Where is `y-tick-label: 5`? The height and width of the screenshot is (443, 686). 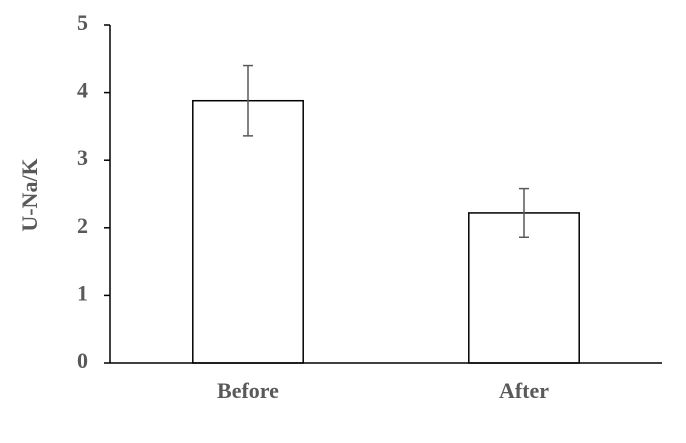
y-tick-label: 5 is located at coordinates (82, 22).